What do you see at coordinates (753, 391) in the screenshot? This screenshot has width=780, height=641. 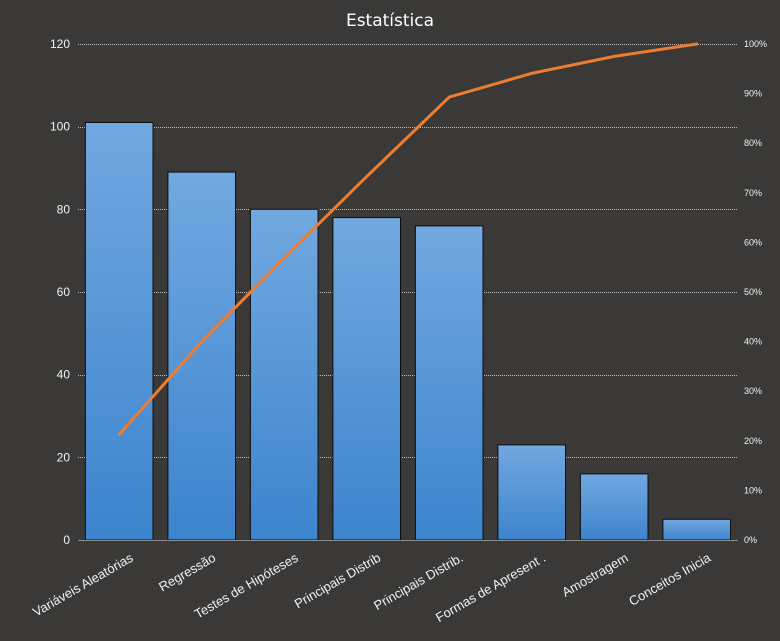 I see `y2-tick-label: 30%` at bounding box center [753, 391].